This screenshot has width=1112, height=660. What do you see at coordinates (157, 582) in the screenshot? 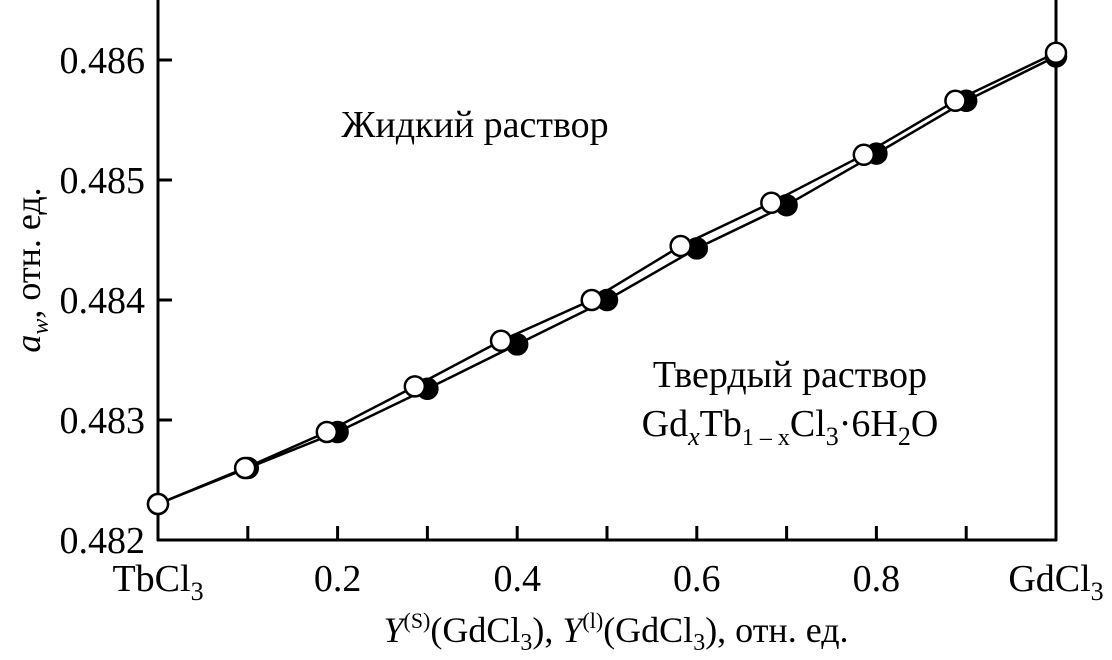
I see `x-end-label-left: TbCl3` at bounding box center [157, 582].